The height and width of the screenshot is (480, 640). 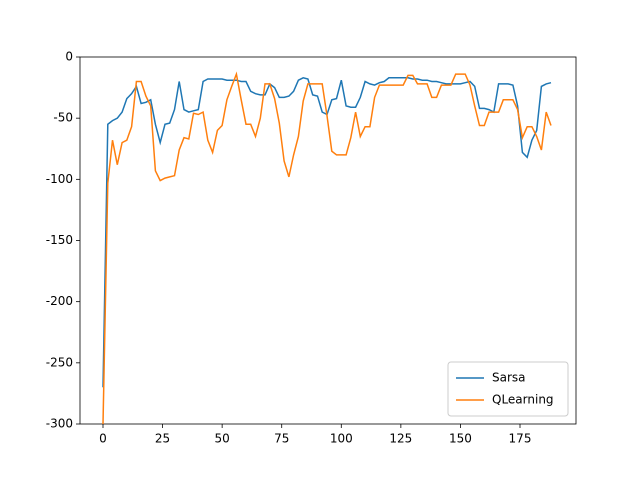 What do you see at coordinates (508, 389) in the screenshot?
I see `legend-box` at bounding box center [508, 389].